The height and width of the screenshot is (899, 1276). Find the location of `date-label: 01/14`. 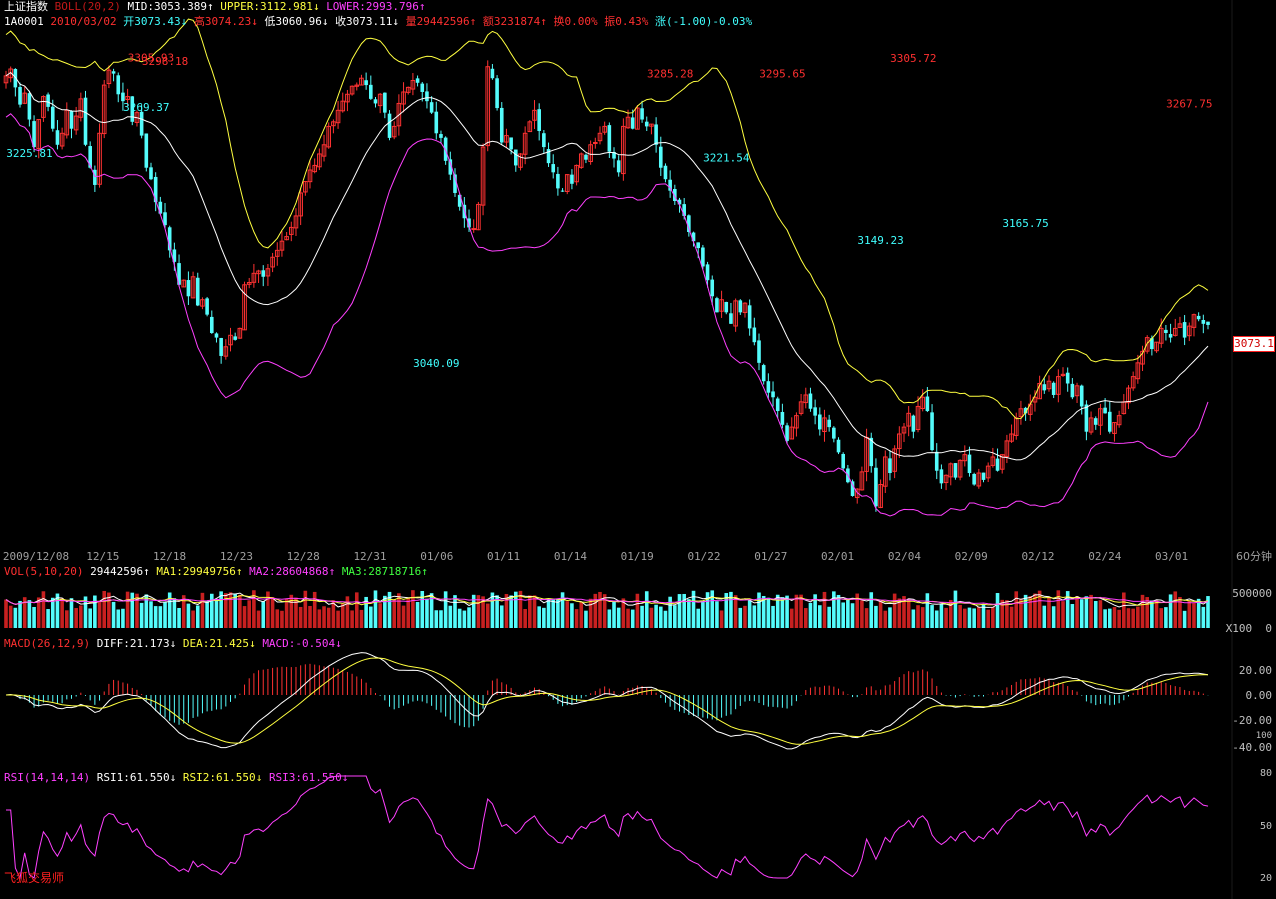

date-label: 01/14 is located at coordinates (570, 556).